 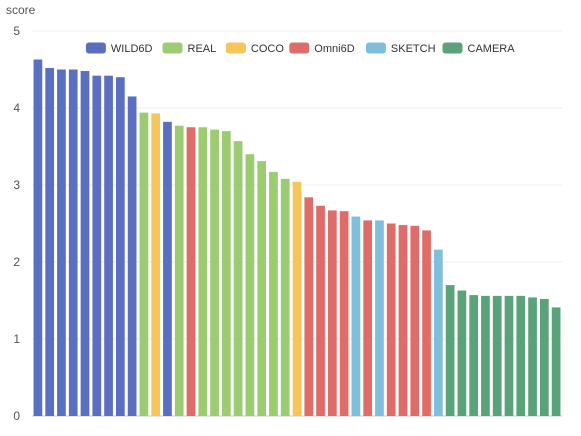 I want to click on legend: WILD6D REAL COCO Omni6D SKETCH CAMERA, so click(x=300, y=49).